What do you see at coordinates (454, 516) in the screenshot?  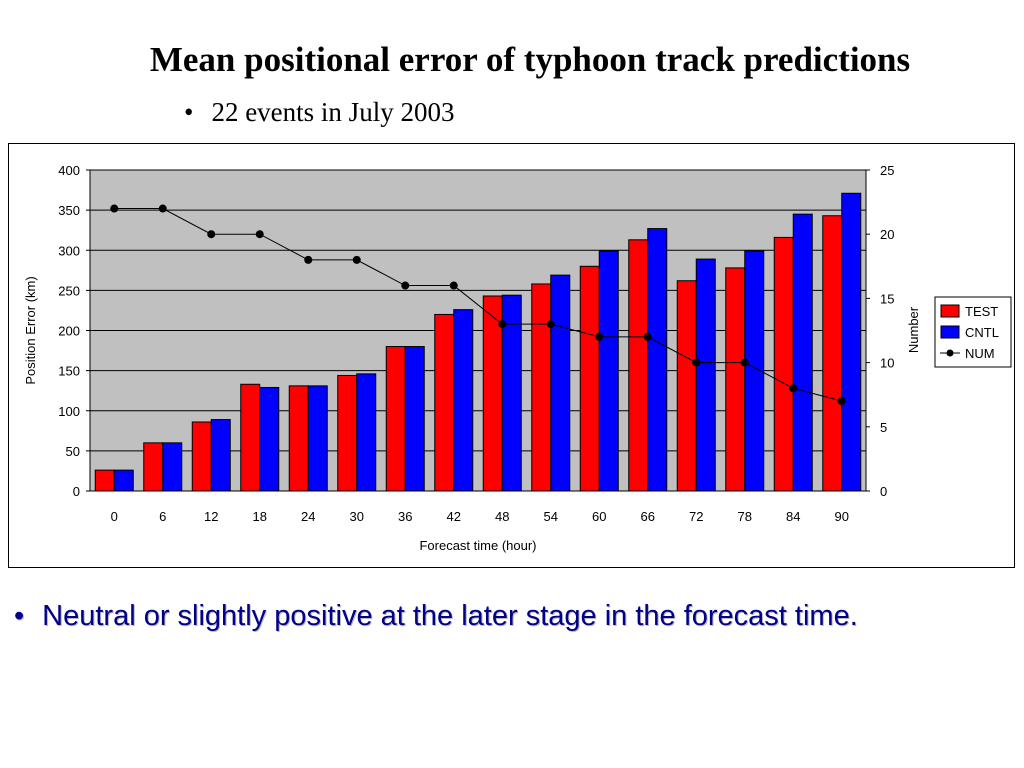 I see `x-tick-label: 42` at bounding box center [454, 516].